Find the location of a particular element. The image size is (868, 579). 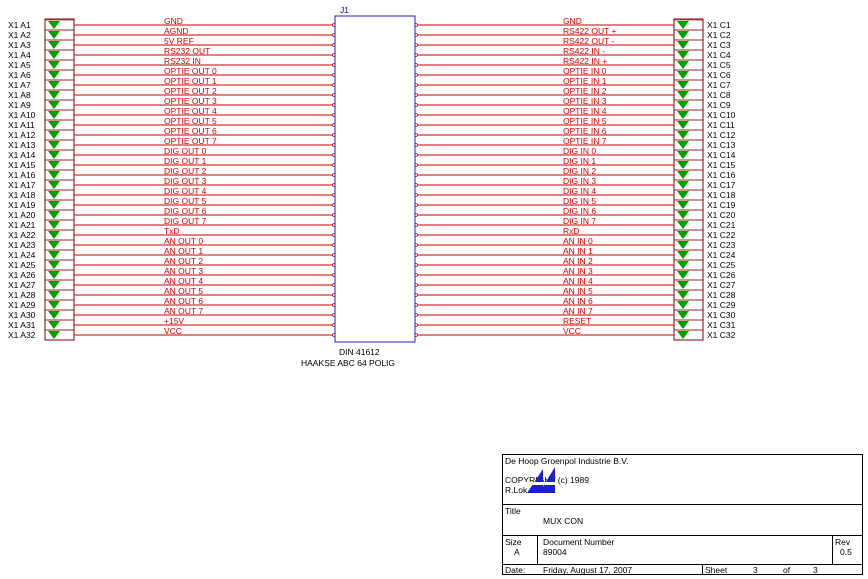

terminal-label-right: X1 C13 is located at coordinates (721, 145).